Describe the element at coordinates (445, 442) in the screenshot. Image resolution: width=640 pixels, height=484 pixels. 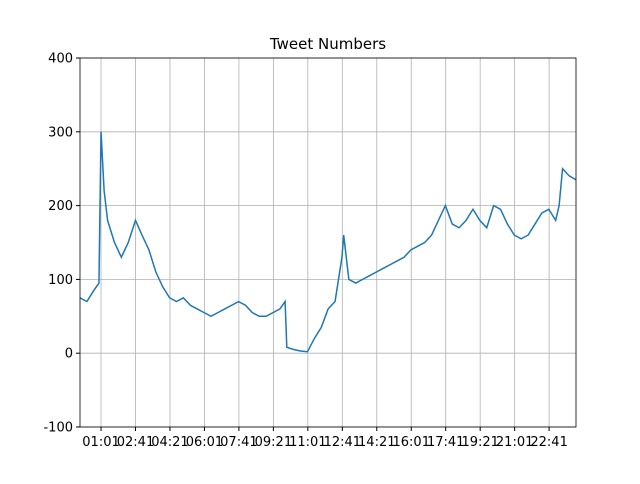
I see `x-tick-label: 17:41` at that location.